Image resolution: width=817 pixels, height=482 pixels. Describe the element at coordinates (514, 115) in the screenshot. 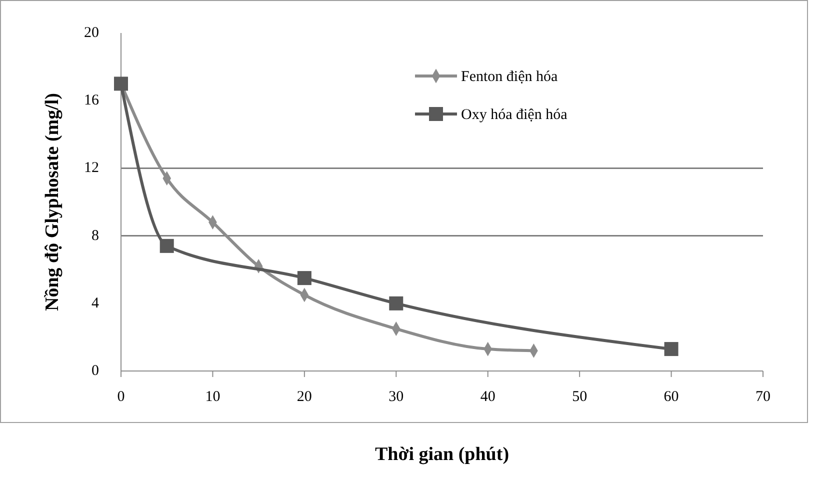

I see `legend-label: Oxy hóa điện hóa` at that location.